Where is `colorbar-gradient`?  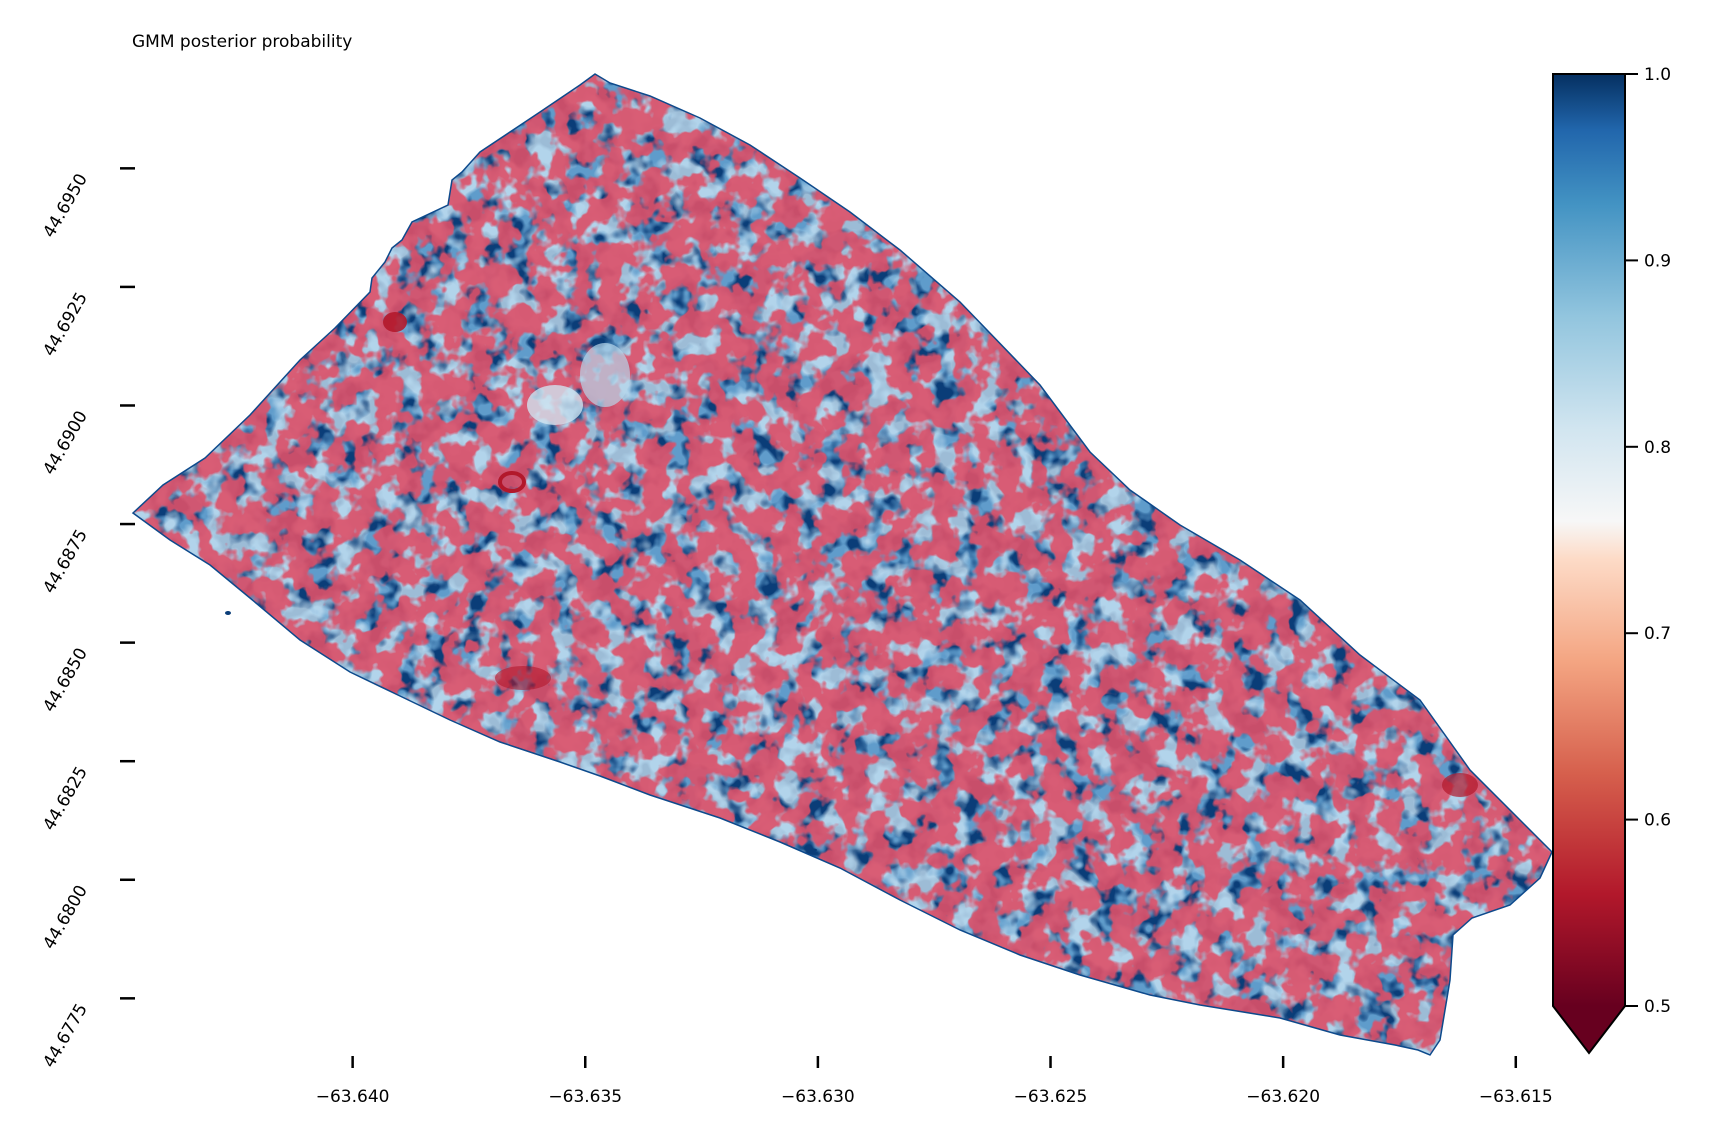 colorbar-gradient is located at coordinates (1589, 540).